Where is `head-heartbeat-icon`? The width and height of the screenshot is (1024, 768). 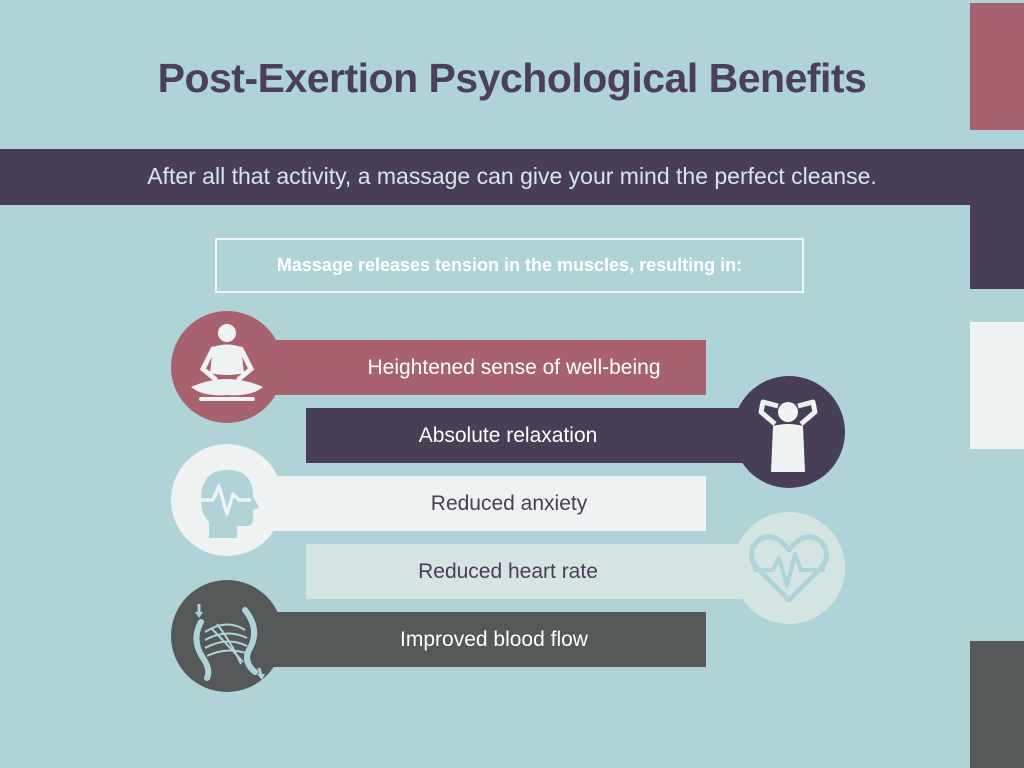 head-heartbeat-icon is located at coordinates (227, 500).